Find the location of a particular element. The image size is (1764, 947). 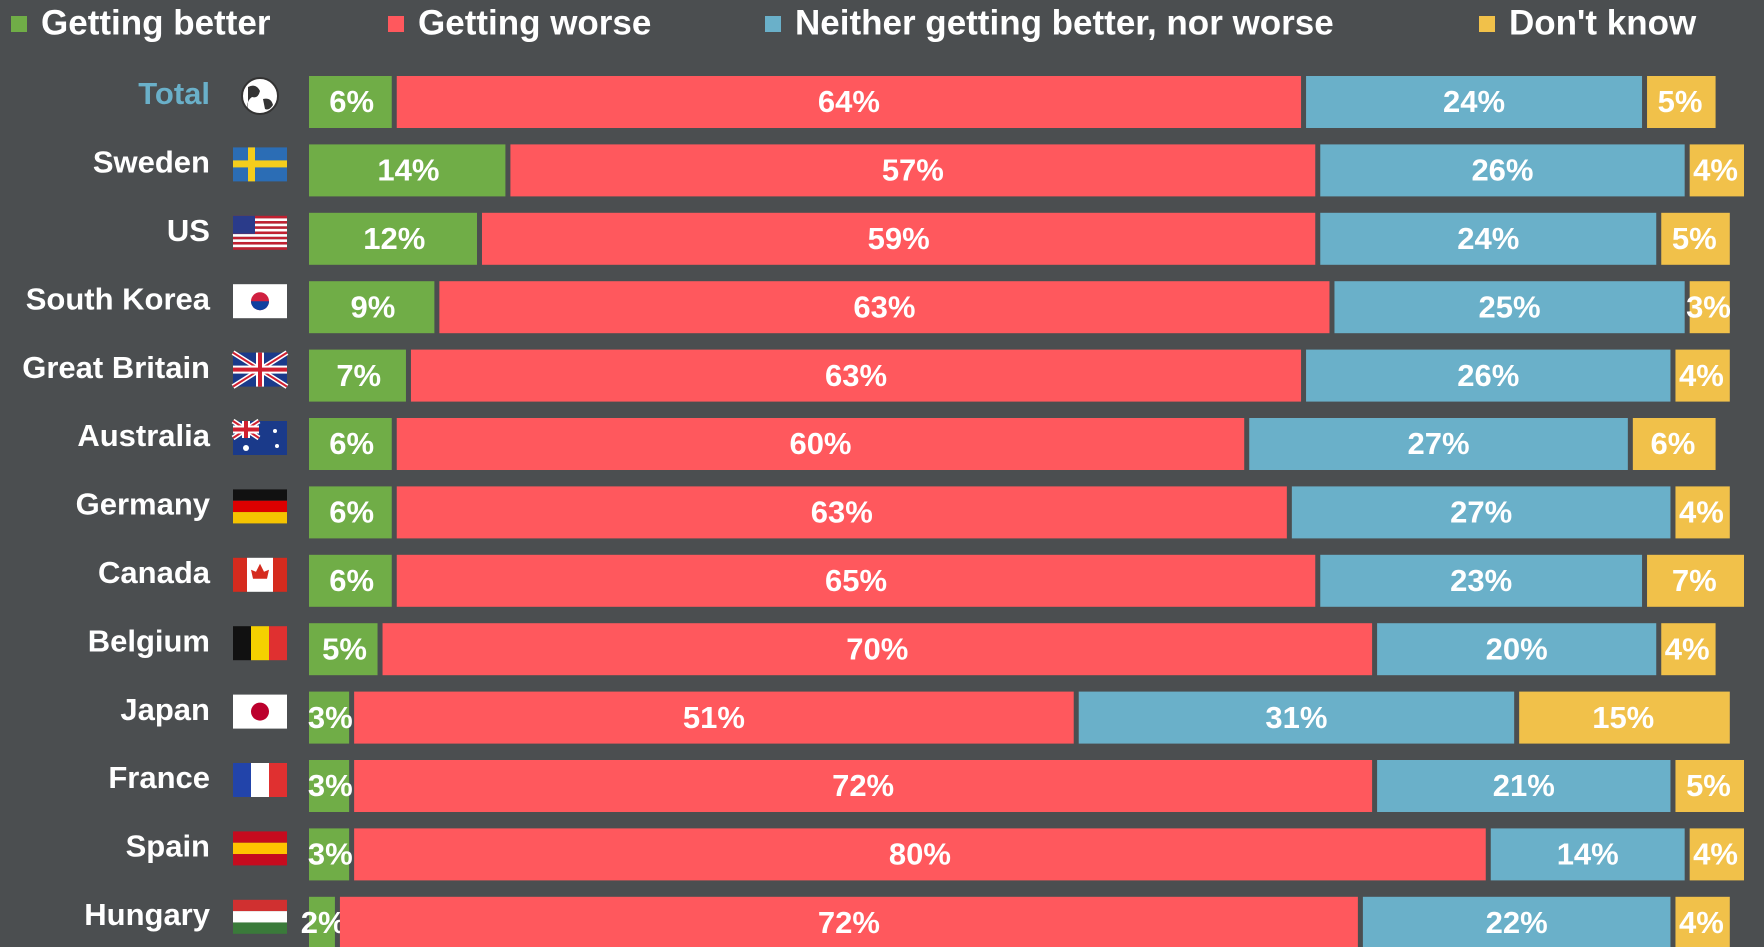

value-label: 9% is located at coordinates (373, 306).